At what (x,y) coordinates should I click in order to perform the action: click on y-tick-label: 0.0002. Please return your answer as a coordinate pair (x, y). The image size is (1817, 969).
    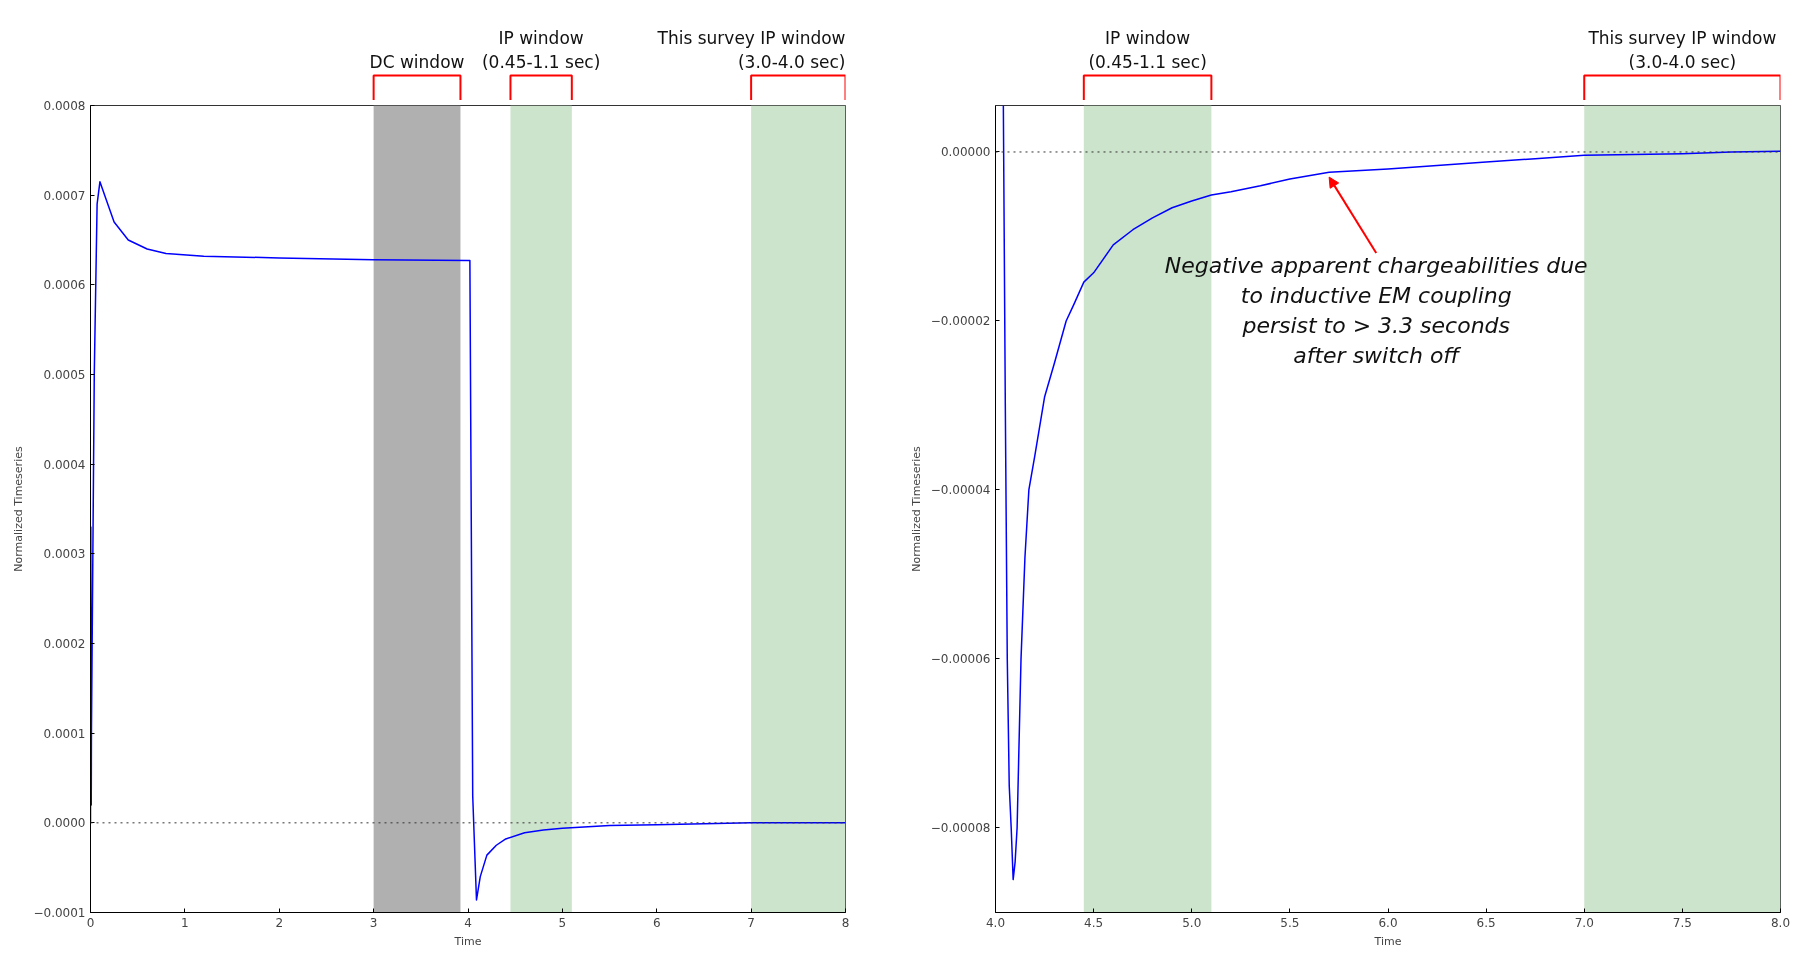
    Looking at the image, I should click on (64, 644).